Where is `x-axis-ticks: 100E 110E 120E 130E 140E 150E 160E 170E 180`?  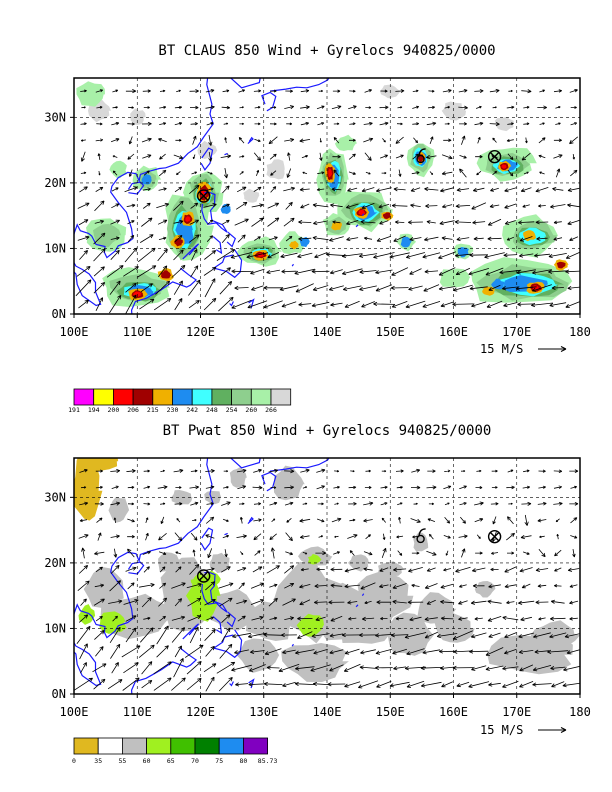 x-axis-ticks: 100E 110E 120E 130E 140E 150E 160E 170E 180 is located at coordinates (325, 706).